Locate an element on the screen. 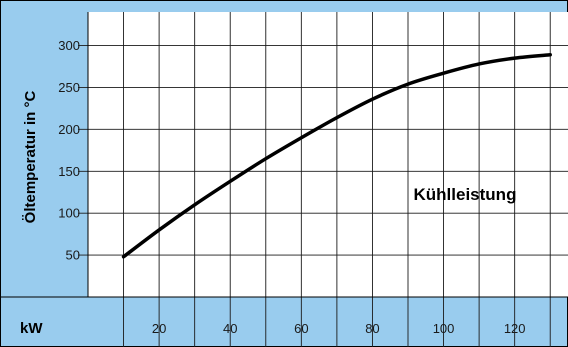 Image resolution: width=568 pixels, height=347 pixels. y-tick-label: 250 is located at coordinates (69, 87).